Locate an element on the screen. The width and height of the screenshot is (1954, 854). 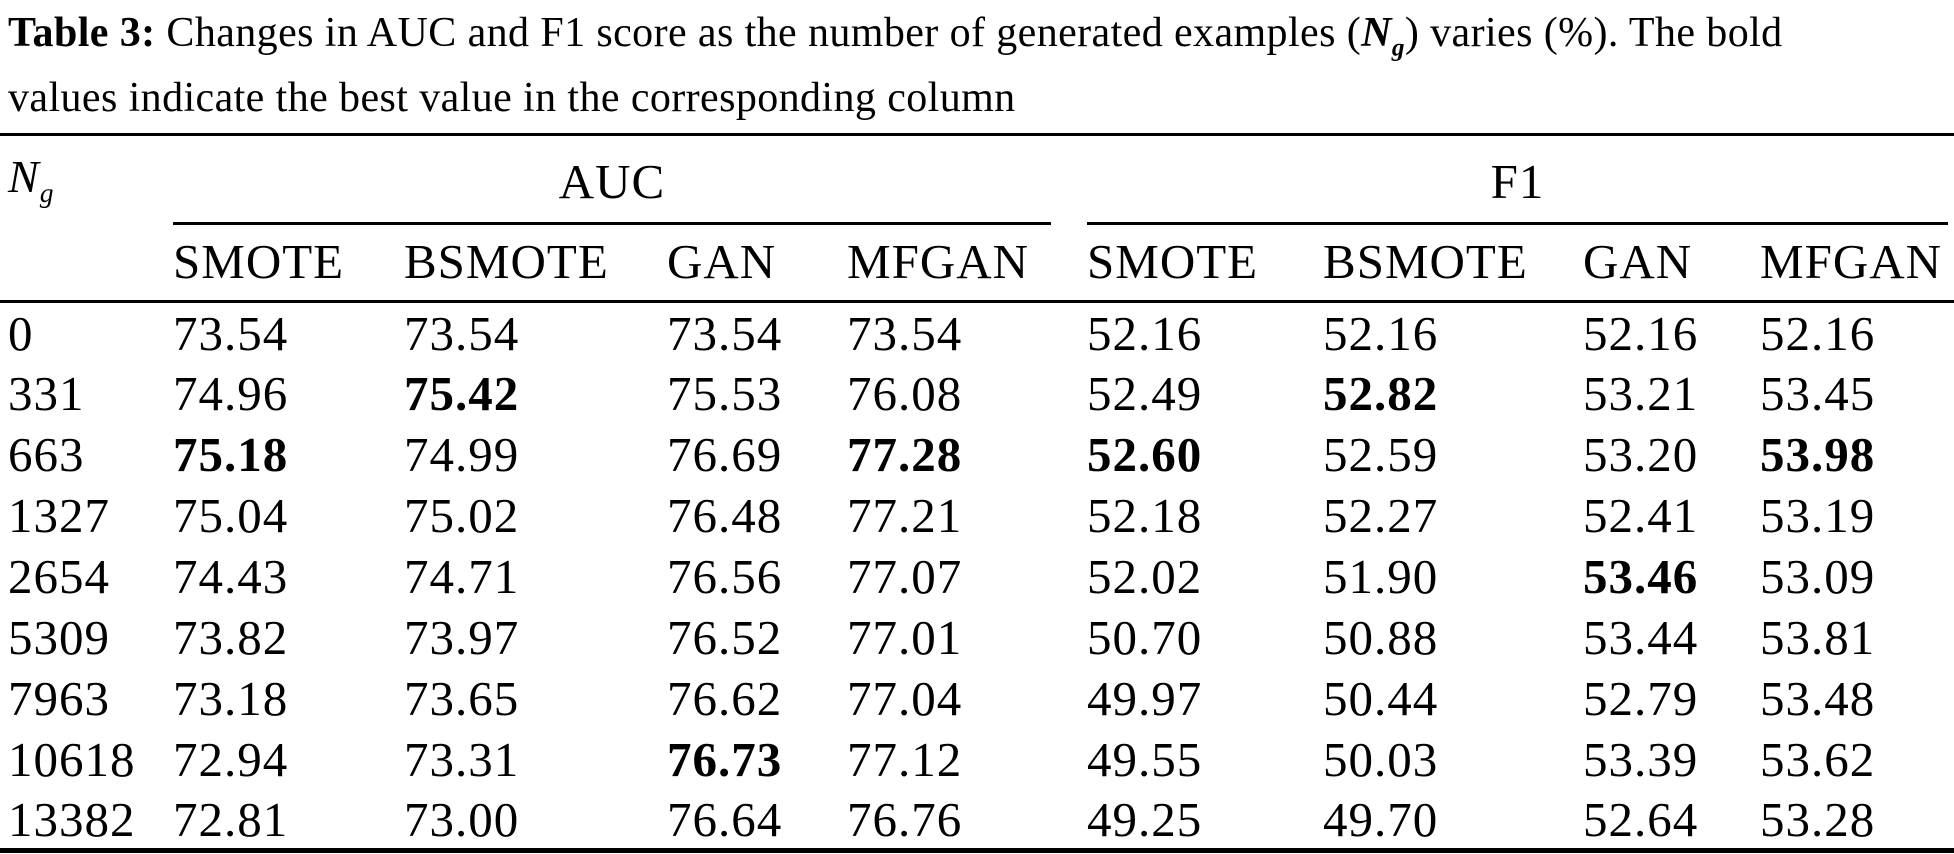
cell-value: 75.53 is located at coordinates (725, 393).